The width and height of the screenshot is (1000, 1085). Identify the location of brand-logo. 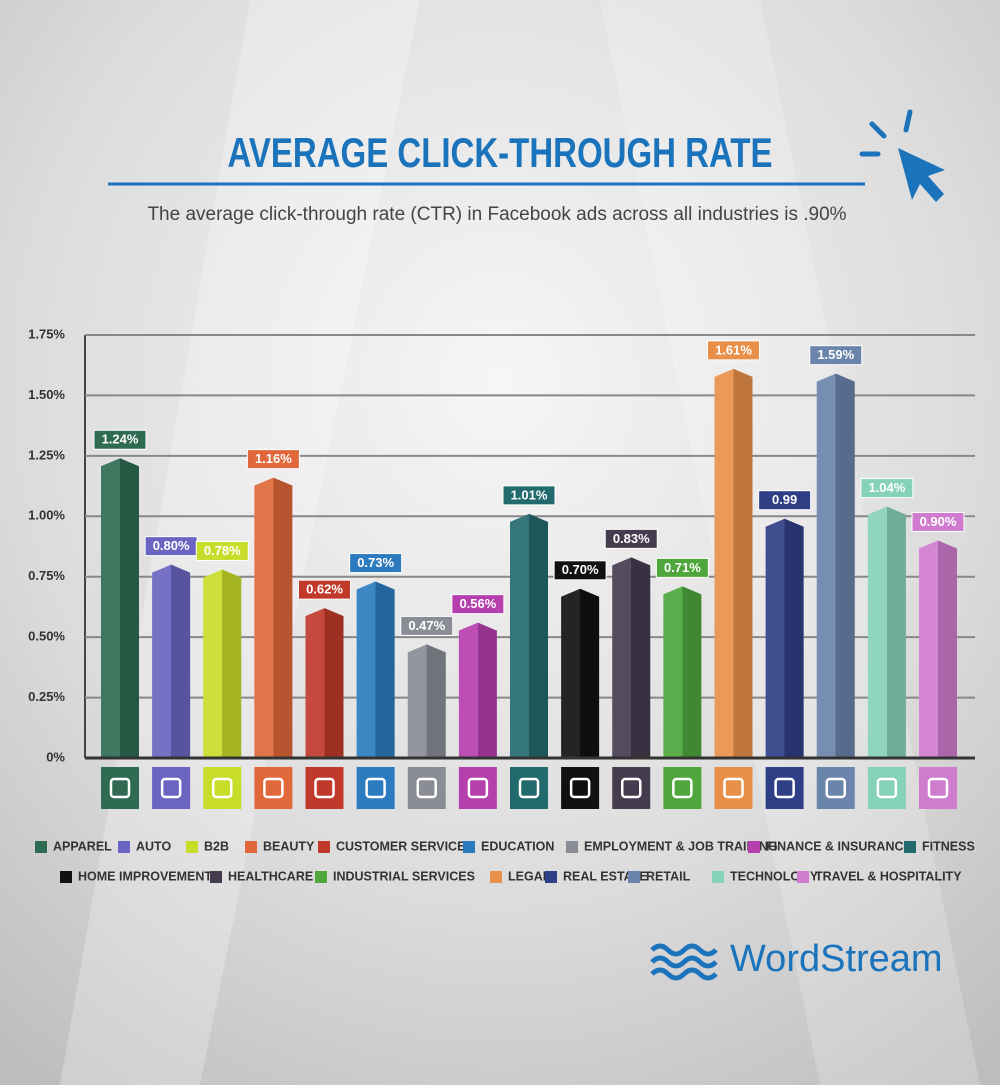
(684, 962).